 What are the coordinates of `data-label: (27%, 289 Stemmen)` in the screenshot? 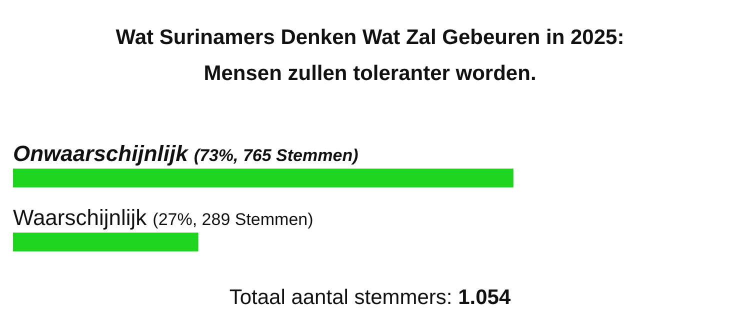 It's located at (233, 219).